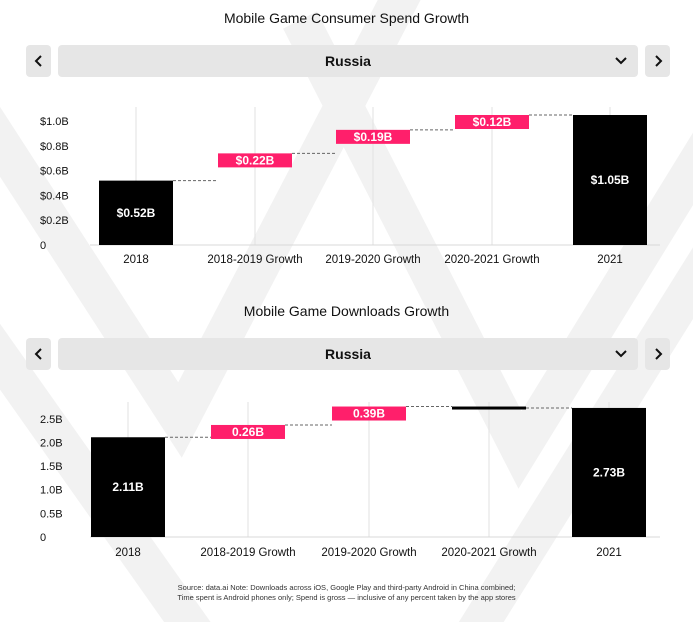 Image resolution: width=693 pixels, height=622 pixels. I want to click on chart-title: Mobile Game Downloads Growth, so click(346, 311).